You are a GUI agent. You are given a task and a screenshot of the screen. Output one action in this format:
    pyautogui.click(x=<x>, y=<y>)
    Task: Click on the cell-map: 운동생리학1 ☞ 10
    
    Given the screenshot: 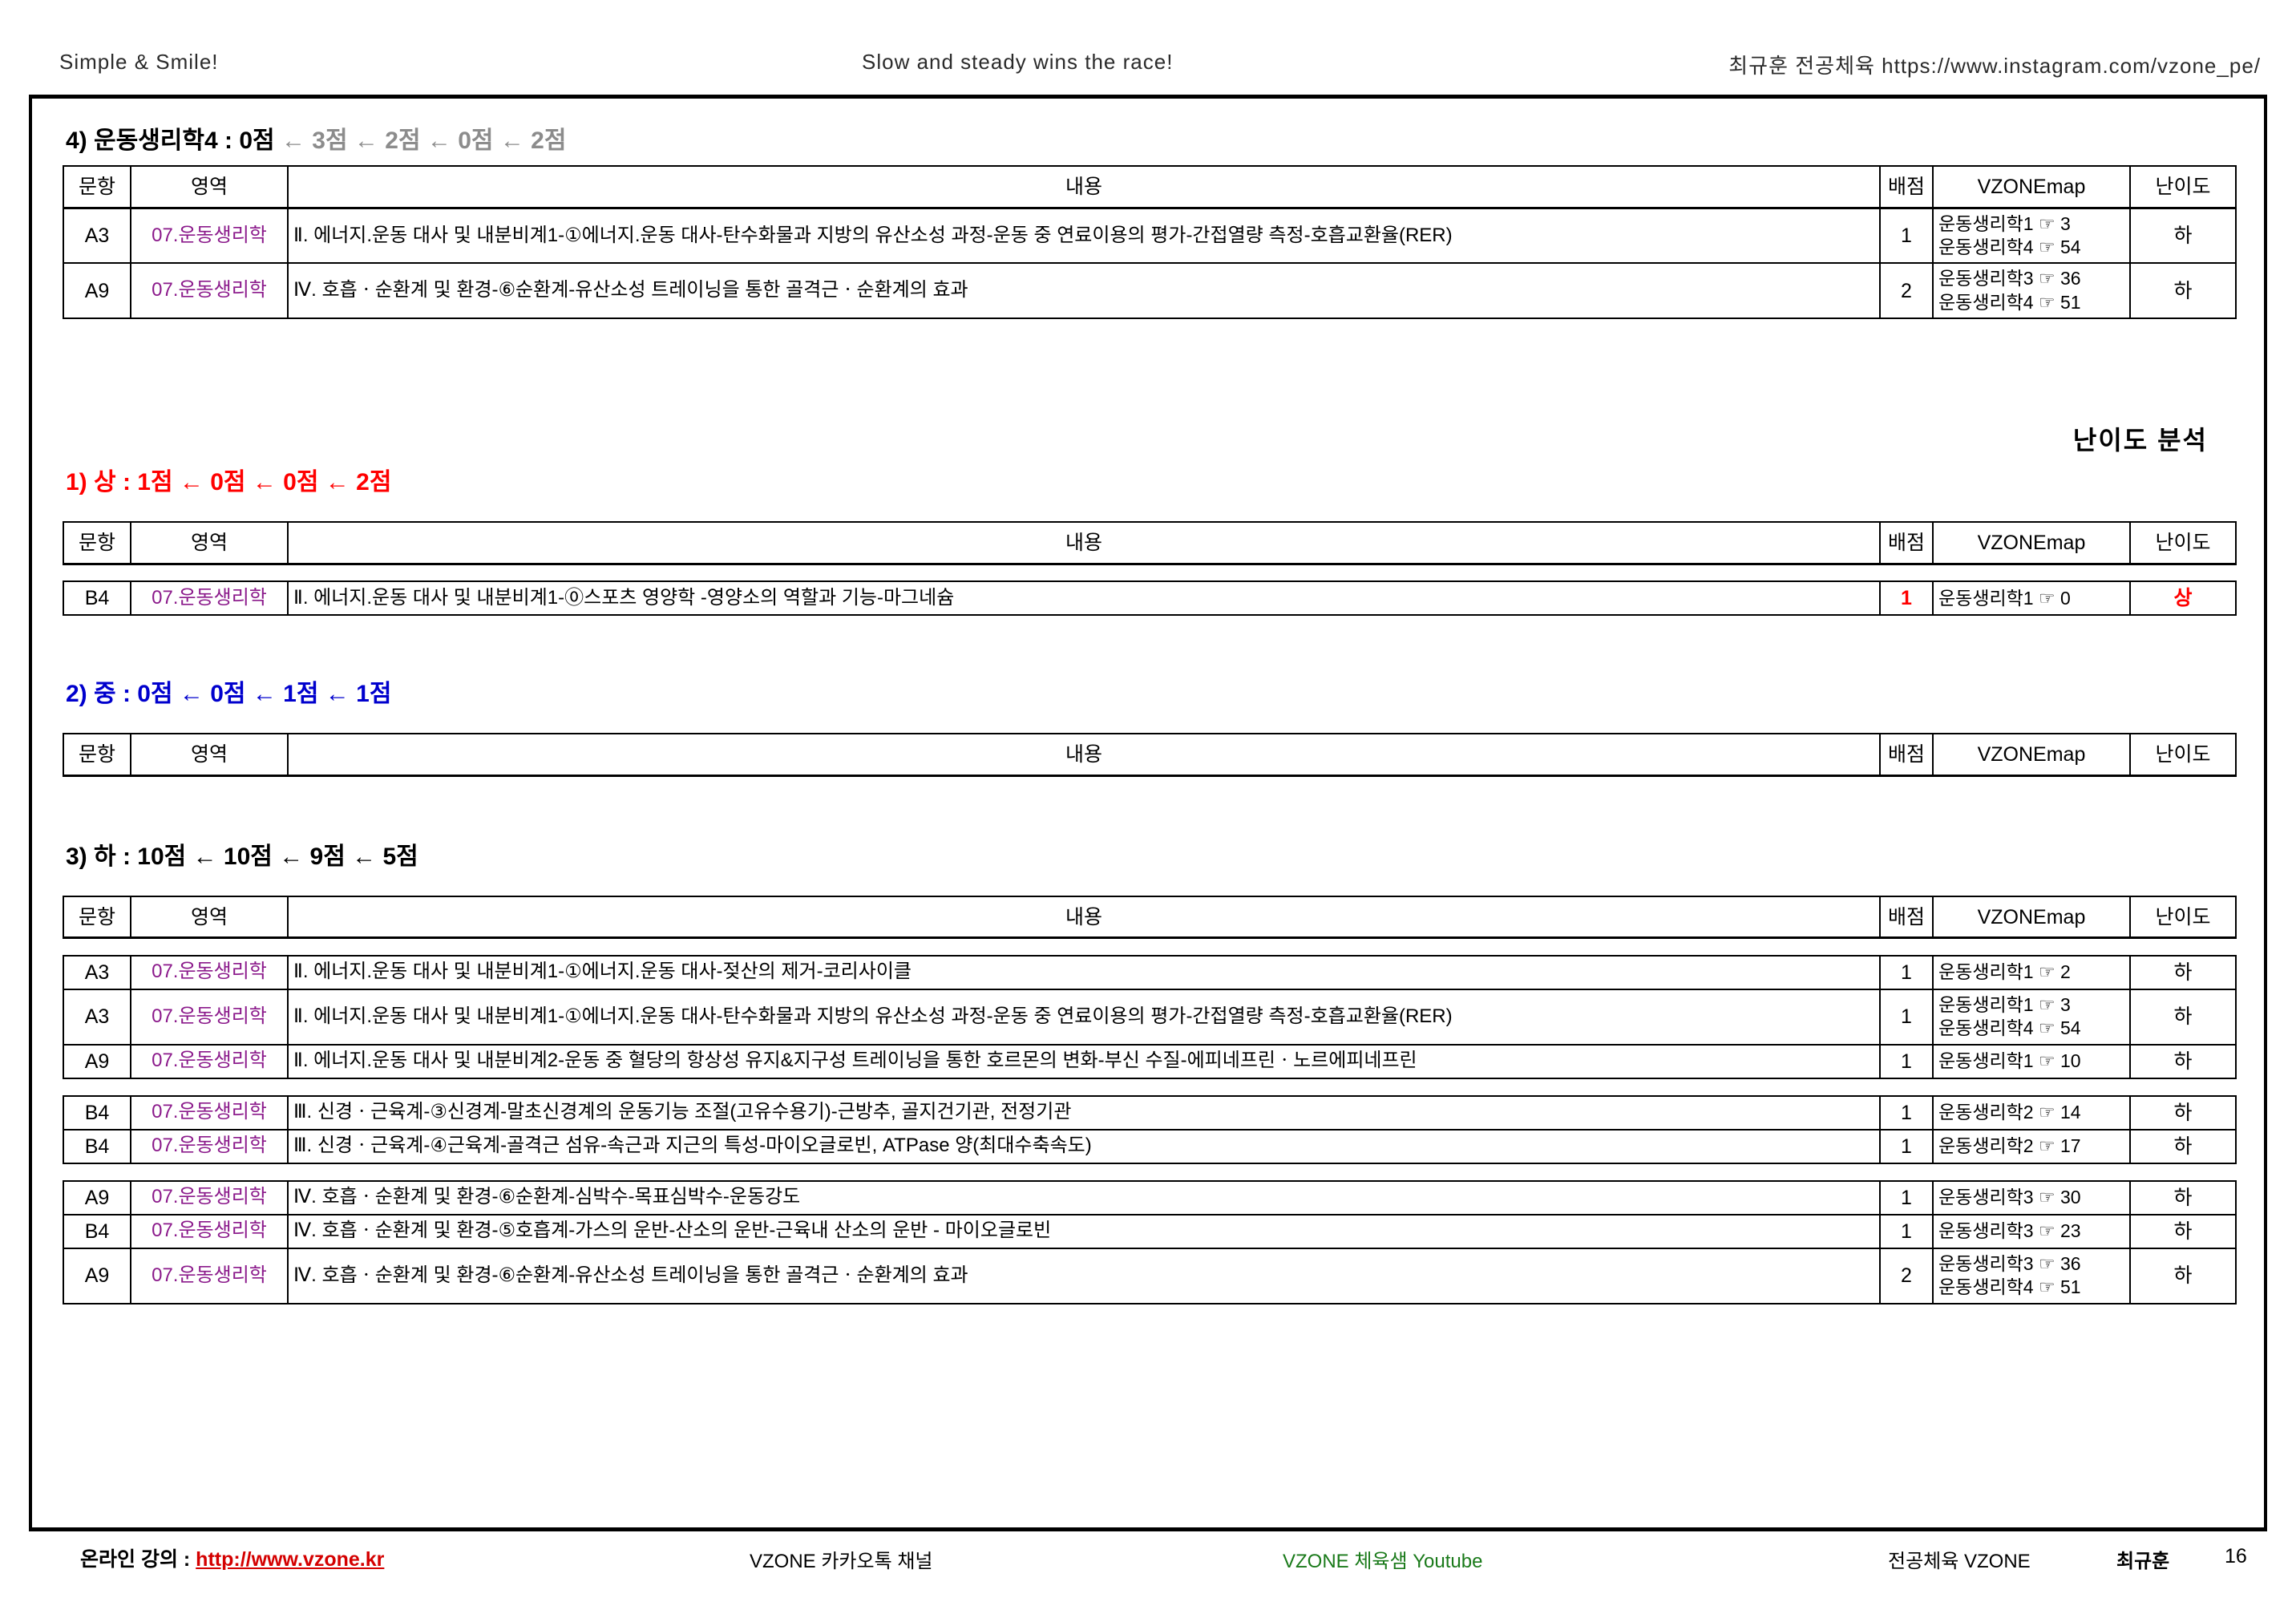 What is the action you would take?
    pyautogui.click(x=2032, y=1061)
    